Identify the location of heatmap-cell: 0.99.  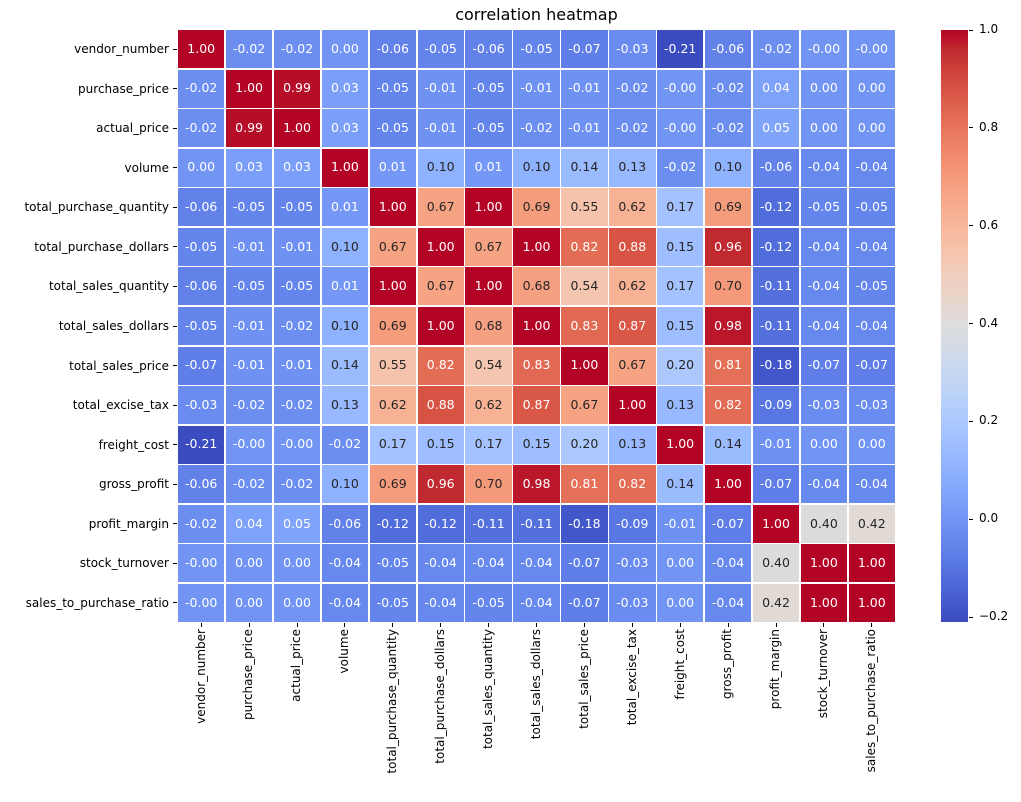
(297, 88).